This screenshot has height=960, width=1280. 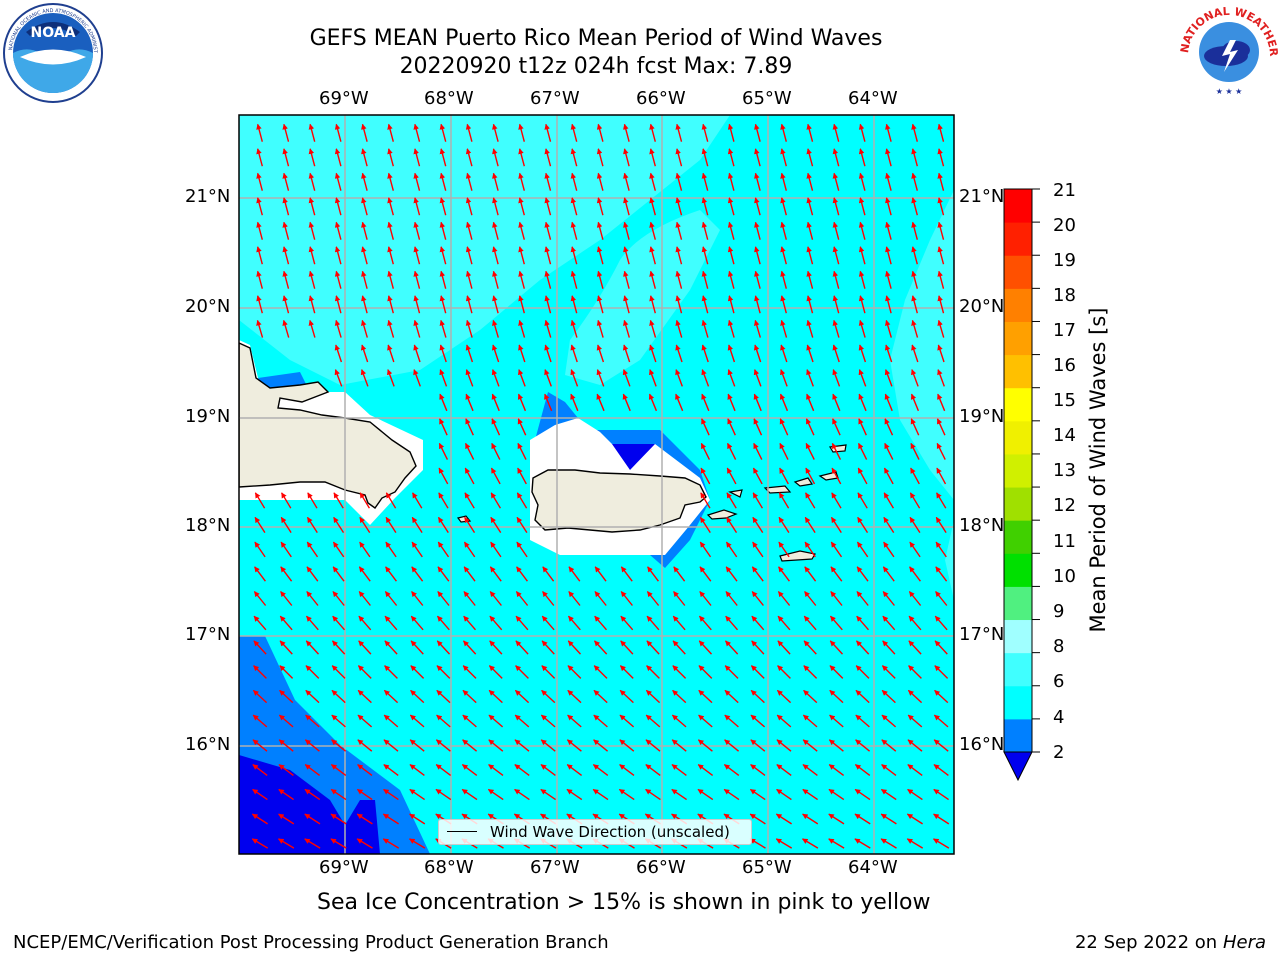 What do you see at coordinates (1021, 485) in the screenshot?
I see `colorbar` at bounding box center [1021, 485].